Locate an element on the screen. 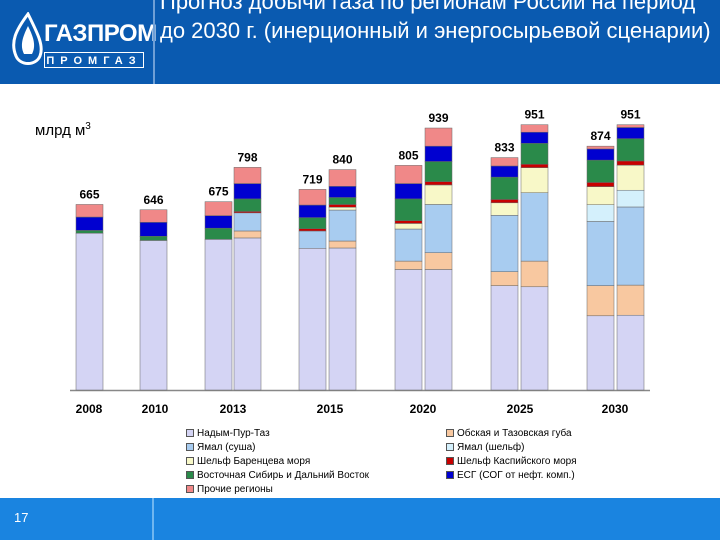  legend-item-east: Восточная Сибирь и Дальний Восток is located at coordinates (277, 475).